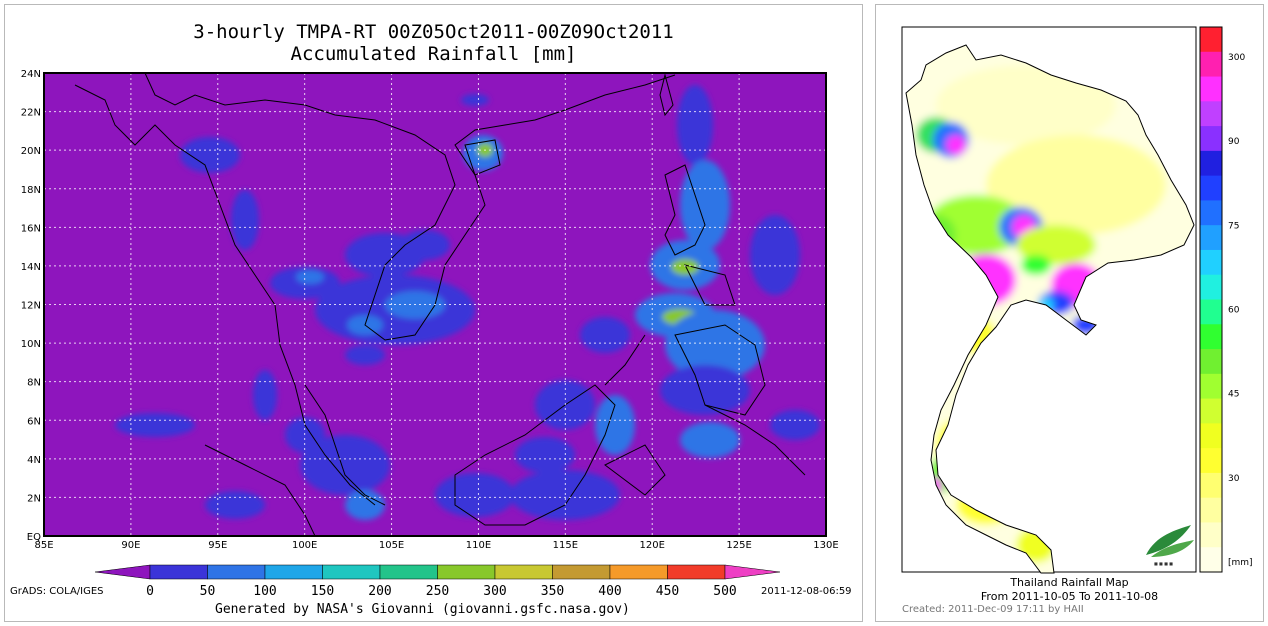 This screenshot has width=1268, height=626. Describe the element at coordinates (34, 498) in the screenshot. I see `lat-label: 2N` at that location.